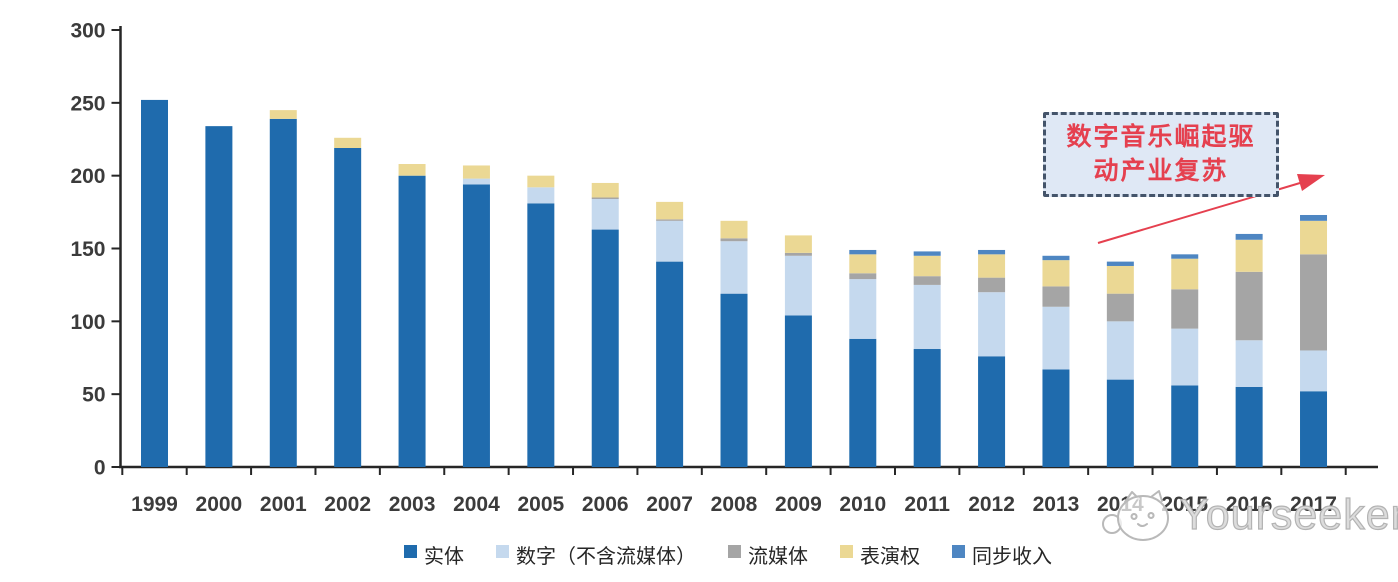 The height and width of the screenshot is (582, 1398). Describe the element at coordinates (476, 325) in the screenshot. I see `bar-segment-physical-2004` at that location.